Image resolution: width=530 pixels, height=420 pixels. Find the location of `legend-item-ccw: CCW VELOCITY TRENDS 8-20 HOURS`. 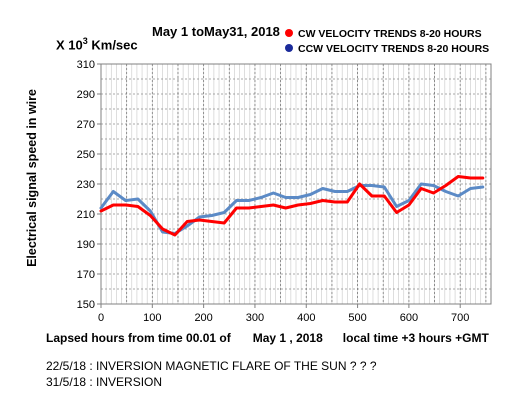

legend-item-ccw: CCW VELOCITY TRENDS 8-20 HOURS is located at coordinates (387, 49).